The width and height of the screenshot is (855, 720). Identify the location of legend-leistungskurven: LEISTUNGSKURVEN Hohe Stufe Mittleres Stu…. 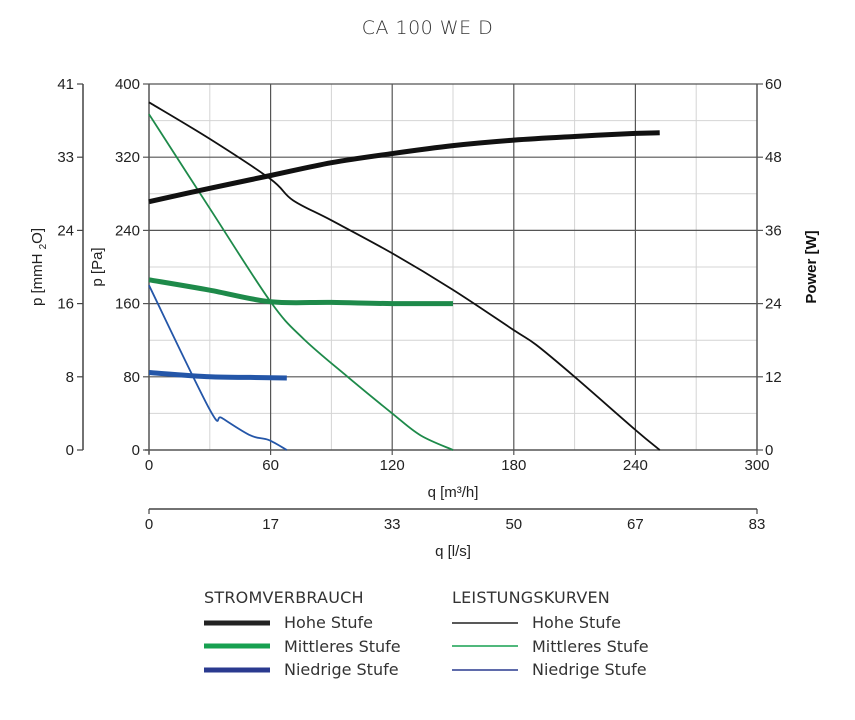
(550, 635).